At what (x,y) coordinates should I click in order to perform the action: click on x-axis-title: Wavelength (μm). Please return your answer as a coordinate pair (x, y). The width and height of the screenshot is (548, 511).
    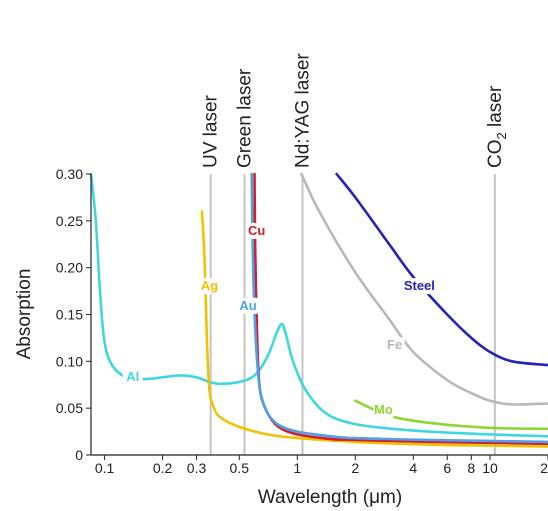
    Looking at the image, I should click on (330, 497).